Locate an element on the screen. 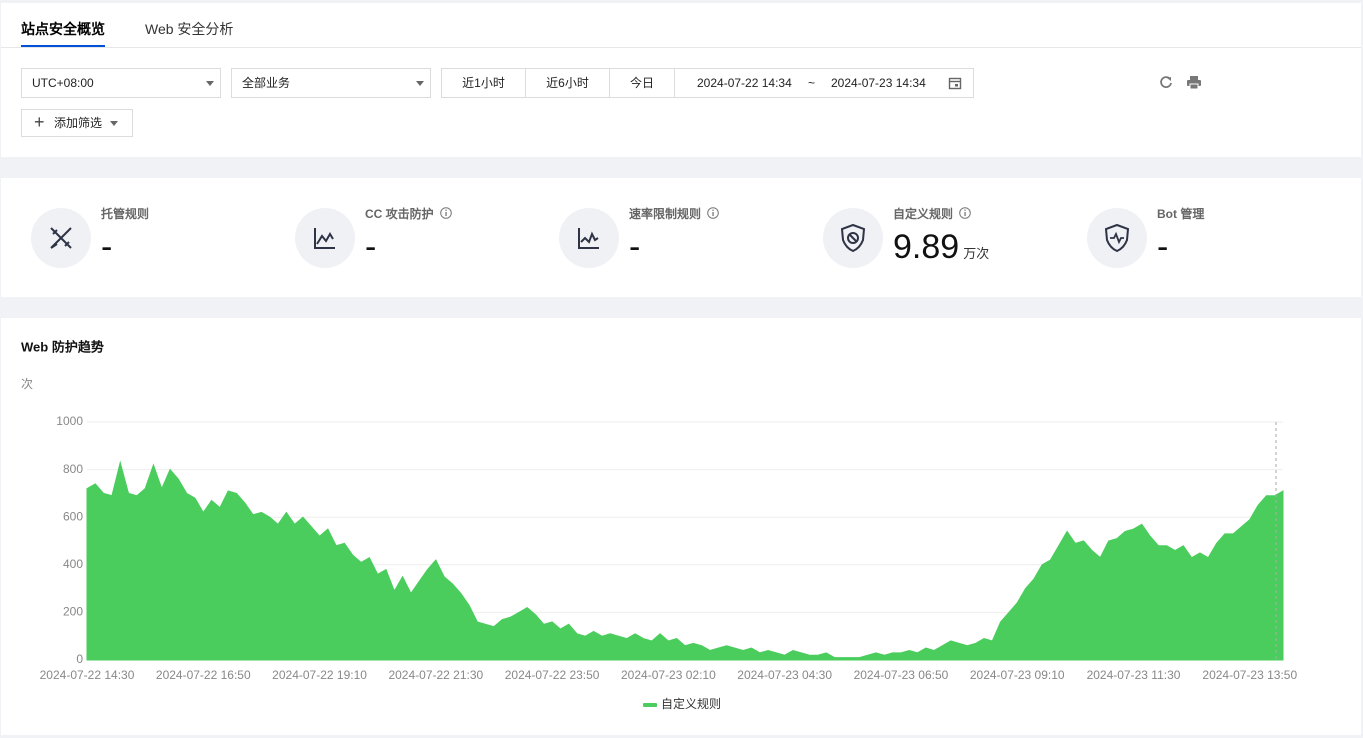 This screenshot has width=1363, height=738. stat-label-text: 自定义规则 is located at coordinates (923, 214).